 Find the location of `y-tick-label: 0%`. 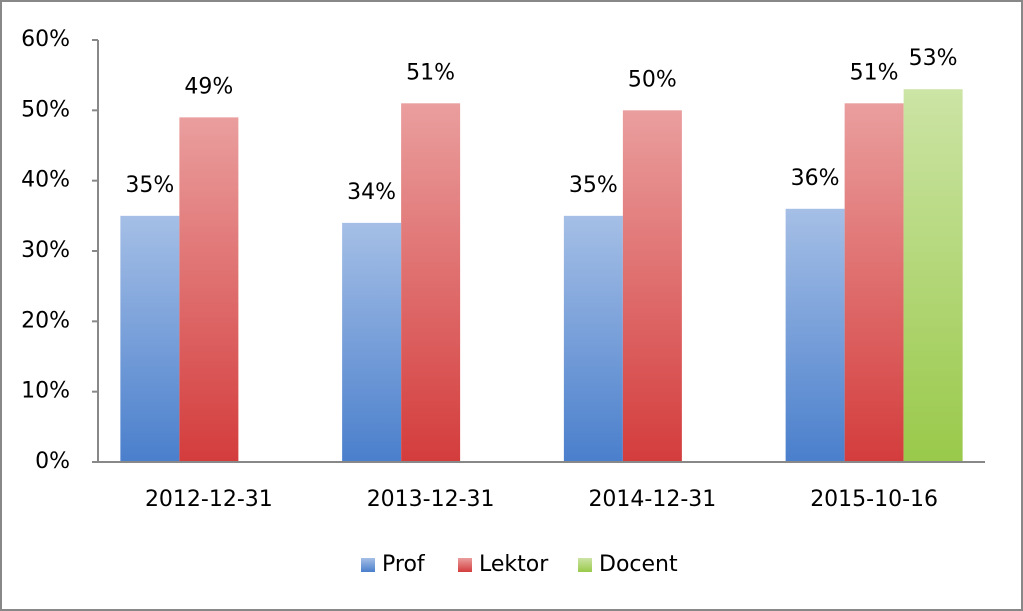

y-tick-label: 0% is located at coordinates (52, 461).